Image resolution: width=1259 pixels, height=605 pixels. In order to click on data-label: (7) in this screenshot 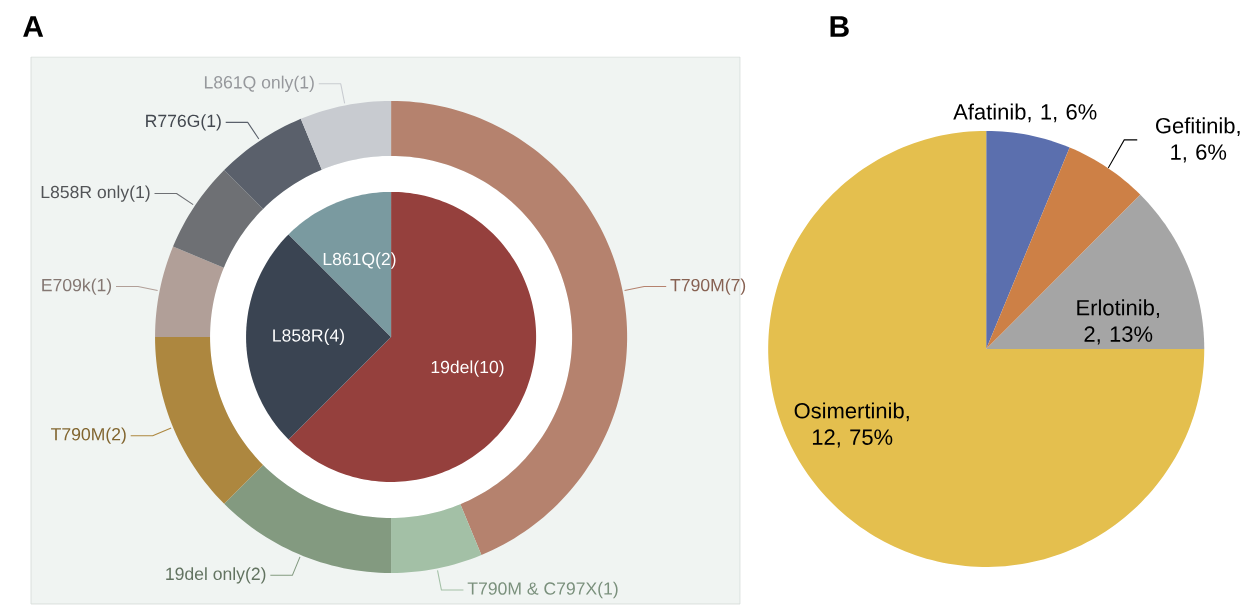, I will do `click(735, 286)`.